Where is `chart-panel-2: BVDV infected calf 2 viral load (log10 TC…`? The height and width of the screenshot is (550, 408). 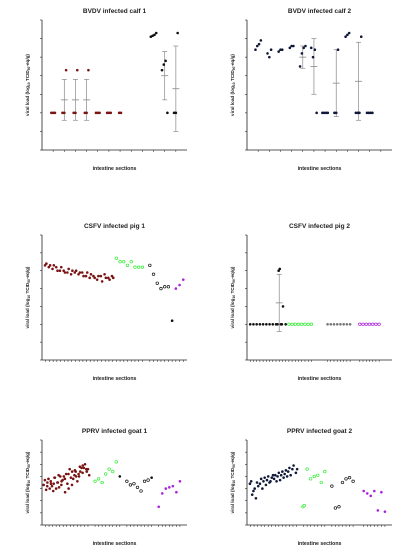
chart-panel-2: BVDV infected calf 2 viral load (log10 TC… is located at coordinates (311, 90).